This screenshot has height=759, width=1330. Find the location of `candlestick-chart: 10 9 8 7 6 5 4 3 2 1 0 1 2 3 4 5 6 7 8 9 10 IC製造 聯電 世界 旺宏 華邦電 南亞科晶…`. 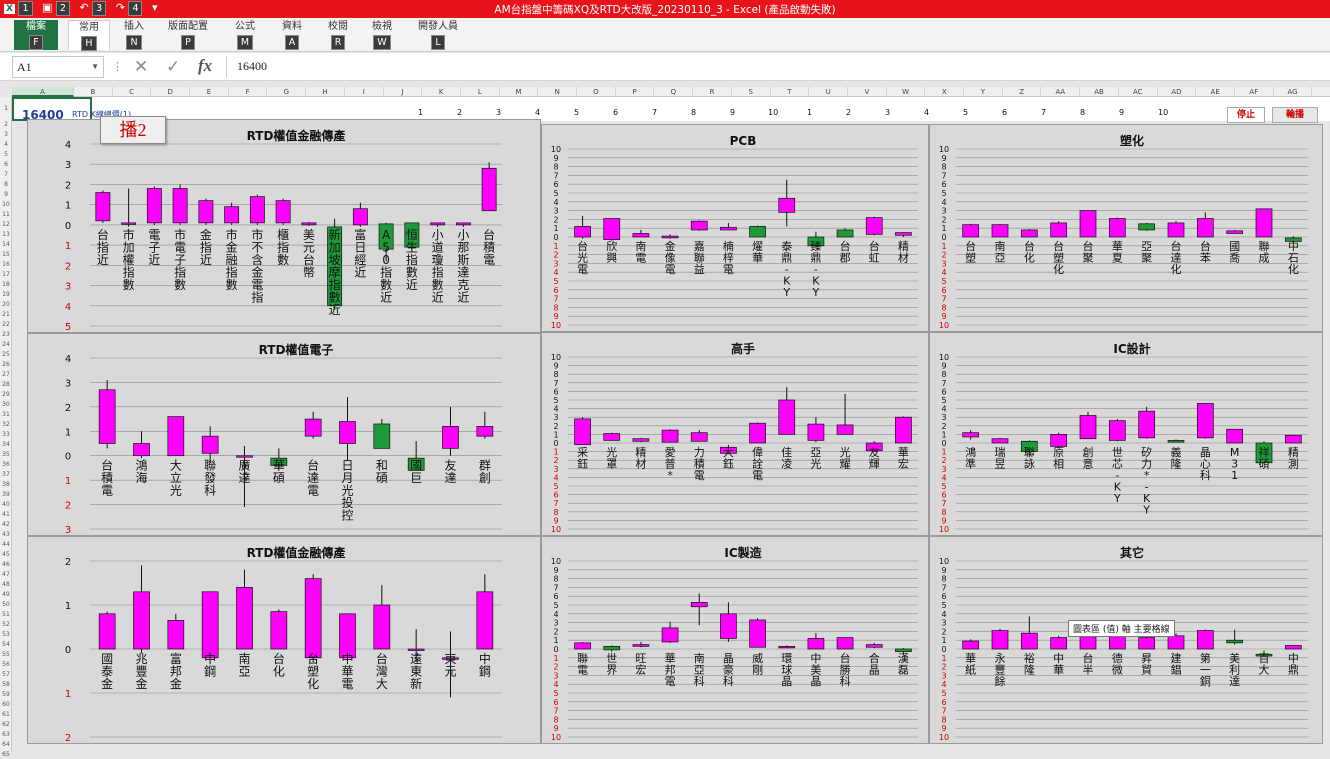

candlestick-chart: 10 9 8 7 6 5 4 3 2 1 0 1 2 3 4 5 6 7 8 9 10 IC製造 聯電 世界 旺宏 華邦電 南亞科晶… is located at coordinates (735, 640).